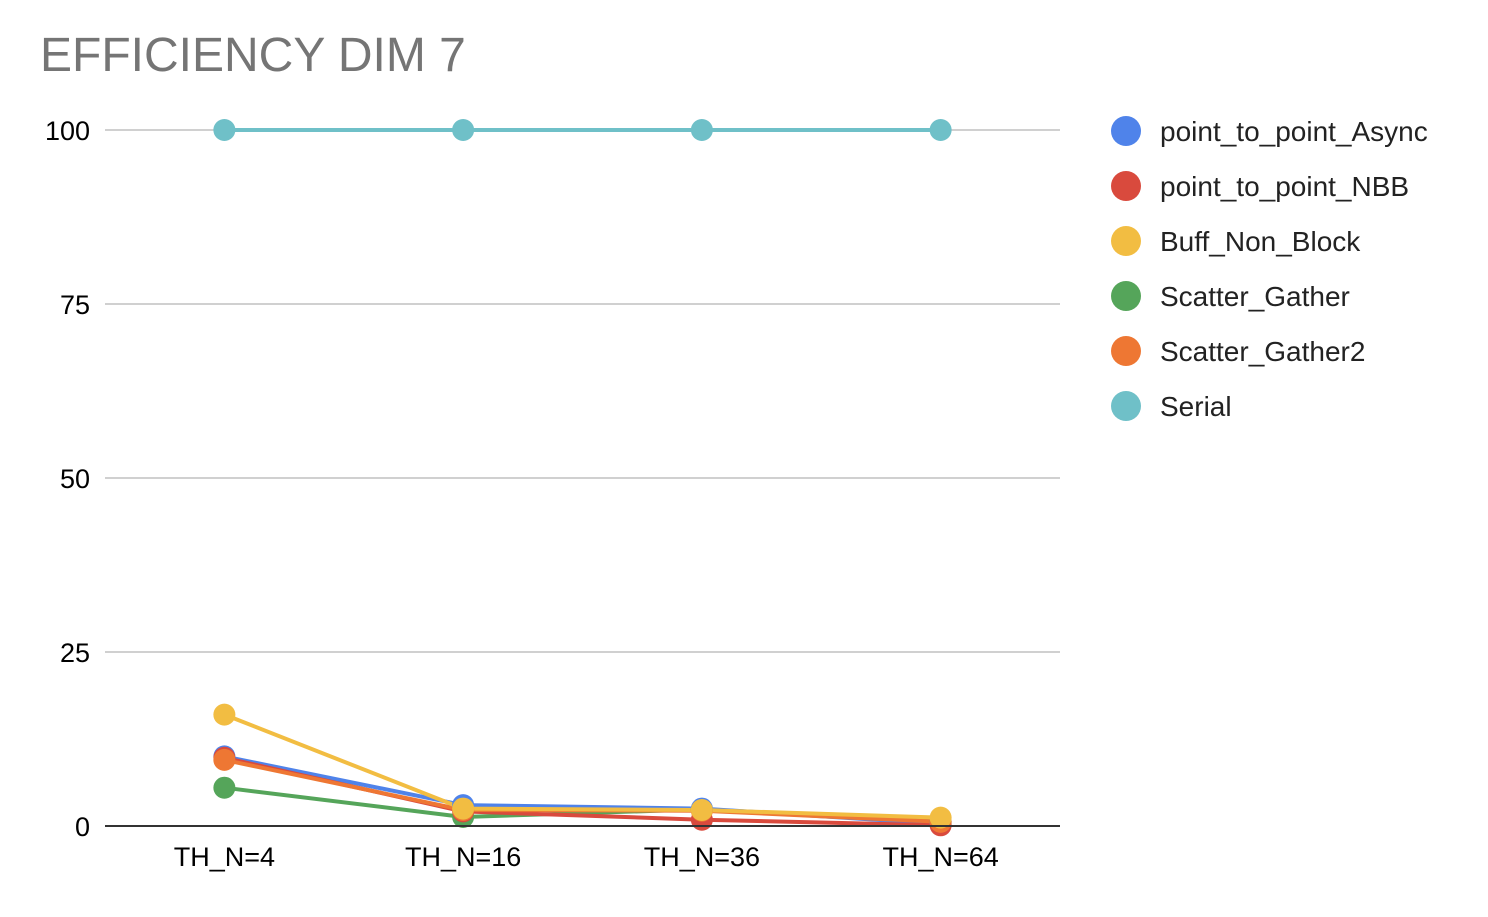  Describe the element at coordinates (582, 766) in the screenshot. I see `series-line` at that location.